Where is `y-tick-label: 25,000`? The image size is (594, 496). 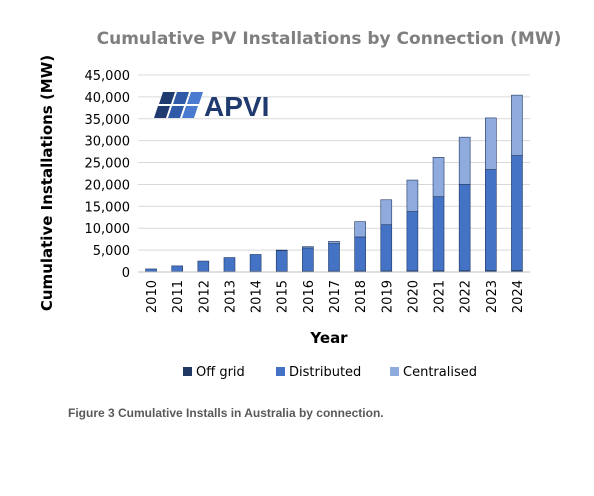 y-tick-label: 25,000 is located at coordinates (108, 164).